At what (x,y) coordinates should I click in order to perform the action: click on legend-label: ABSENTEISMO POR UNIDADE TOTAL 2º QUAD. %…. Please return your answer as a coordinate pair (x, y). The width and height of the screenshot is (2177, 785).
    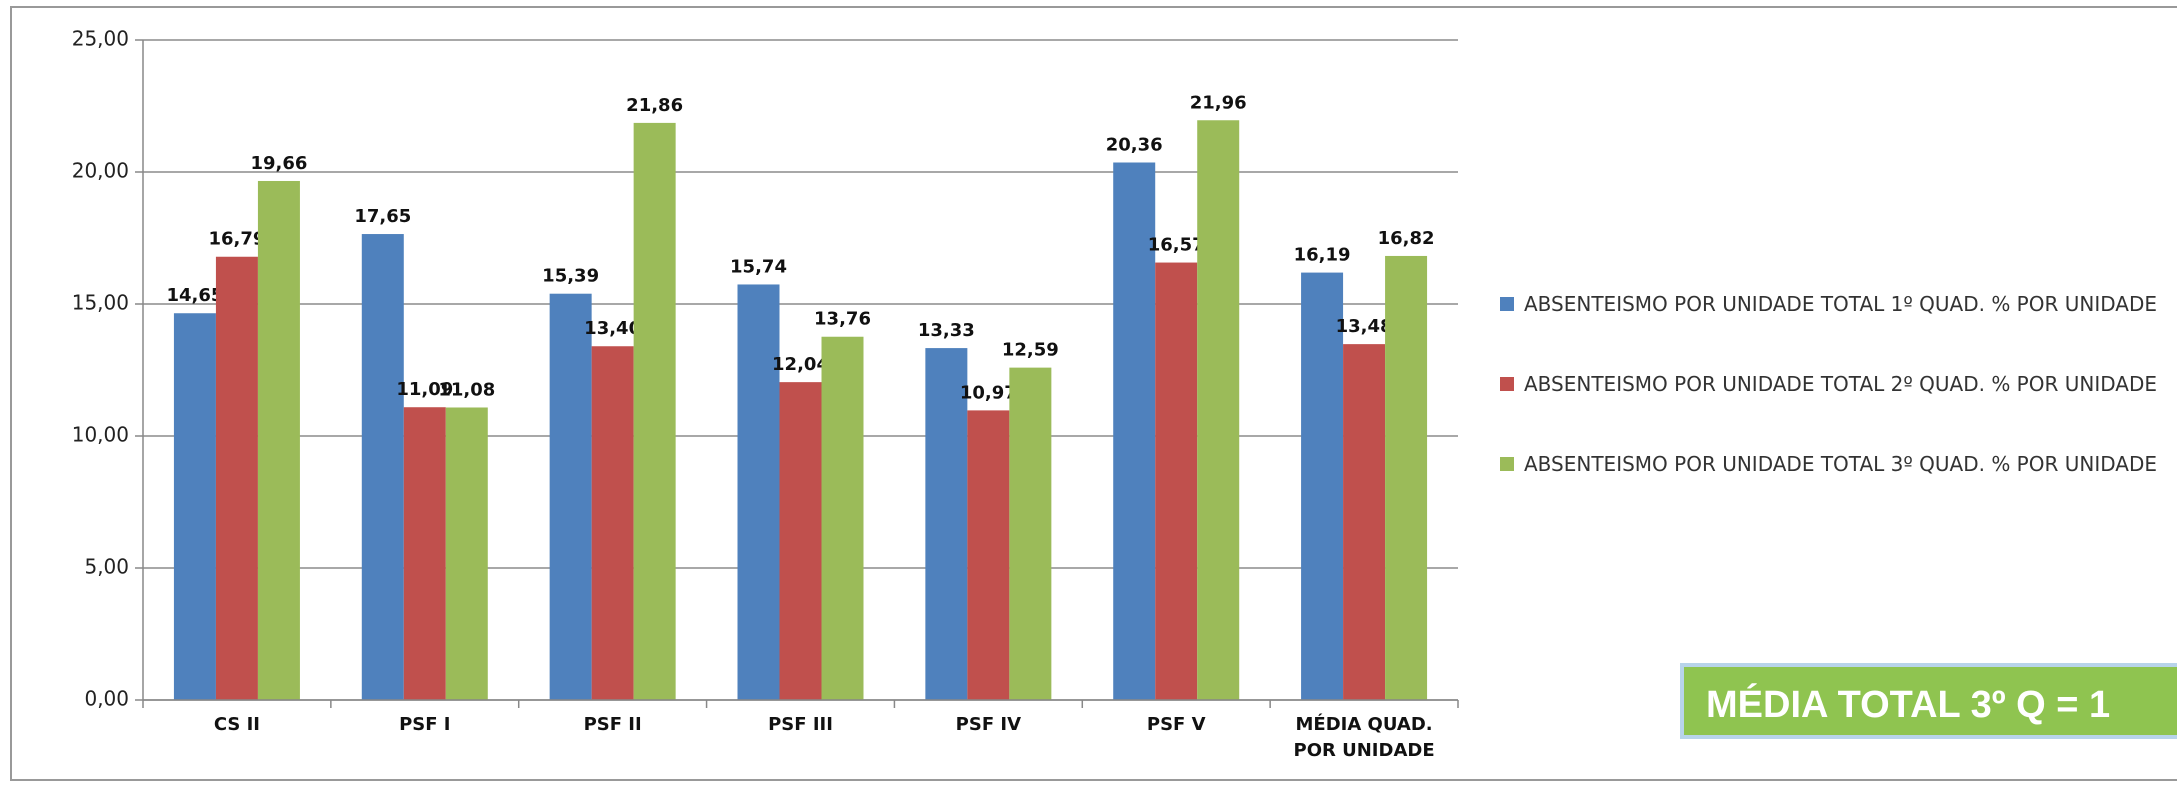
    Looking at the image, I should click on (1840, 384).